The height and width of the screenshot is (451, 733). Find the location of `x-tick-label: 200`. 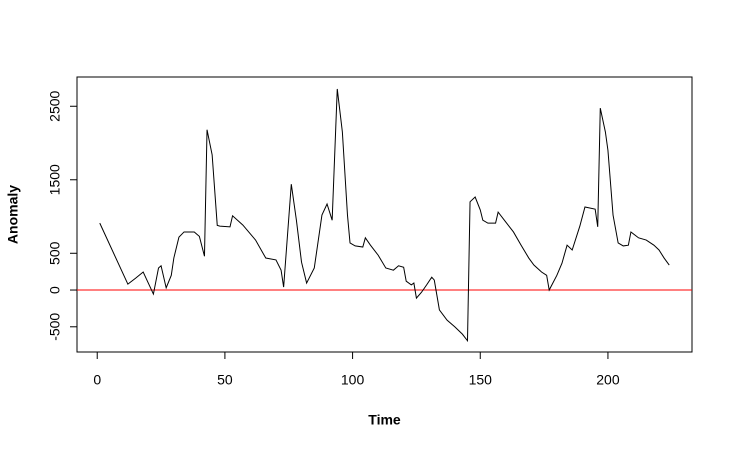

x-tick-label: 200 is located at coordinates (608, 380).